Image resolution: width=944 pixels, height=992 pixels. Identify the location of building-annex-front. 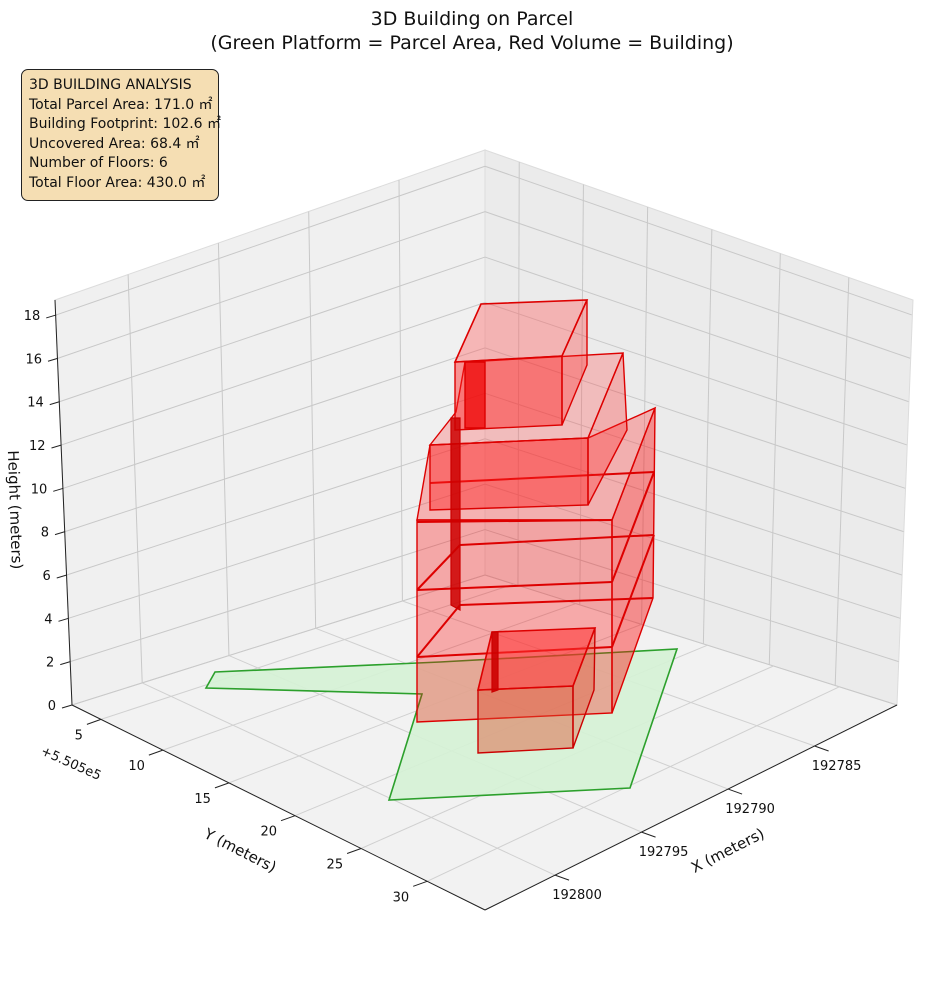
(525, 719).